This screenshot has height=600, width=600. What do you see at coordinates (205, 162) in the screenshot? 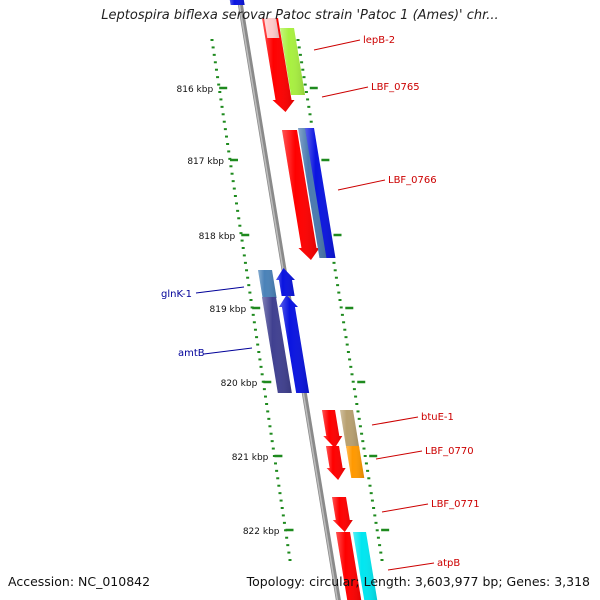
I see `tick-label: 817 kbp` at bounding box center [205, 162].